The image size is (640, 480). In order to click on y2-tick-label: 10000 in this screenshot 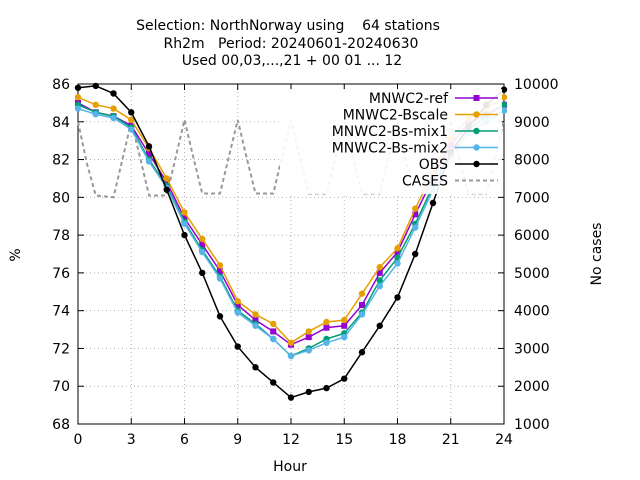, I will do `click(536, 85)`.